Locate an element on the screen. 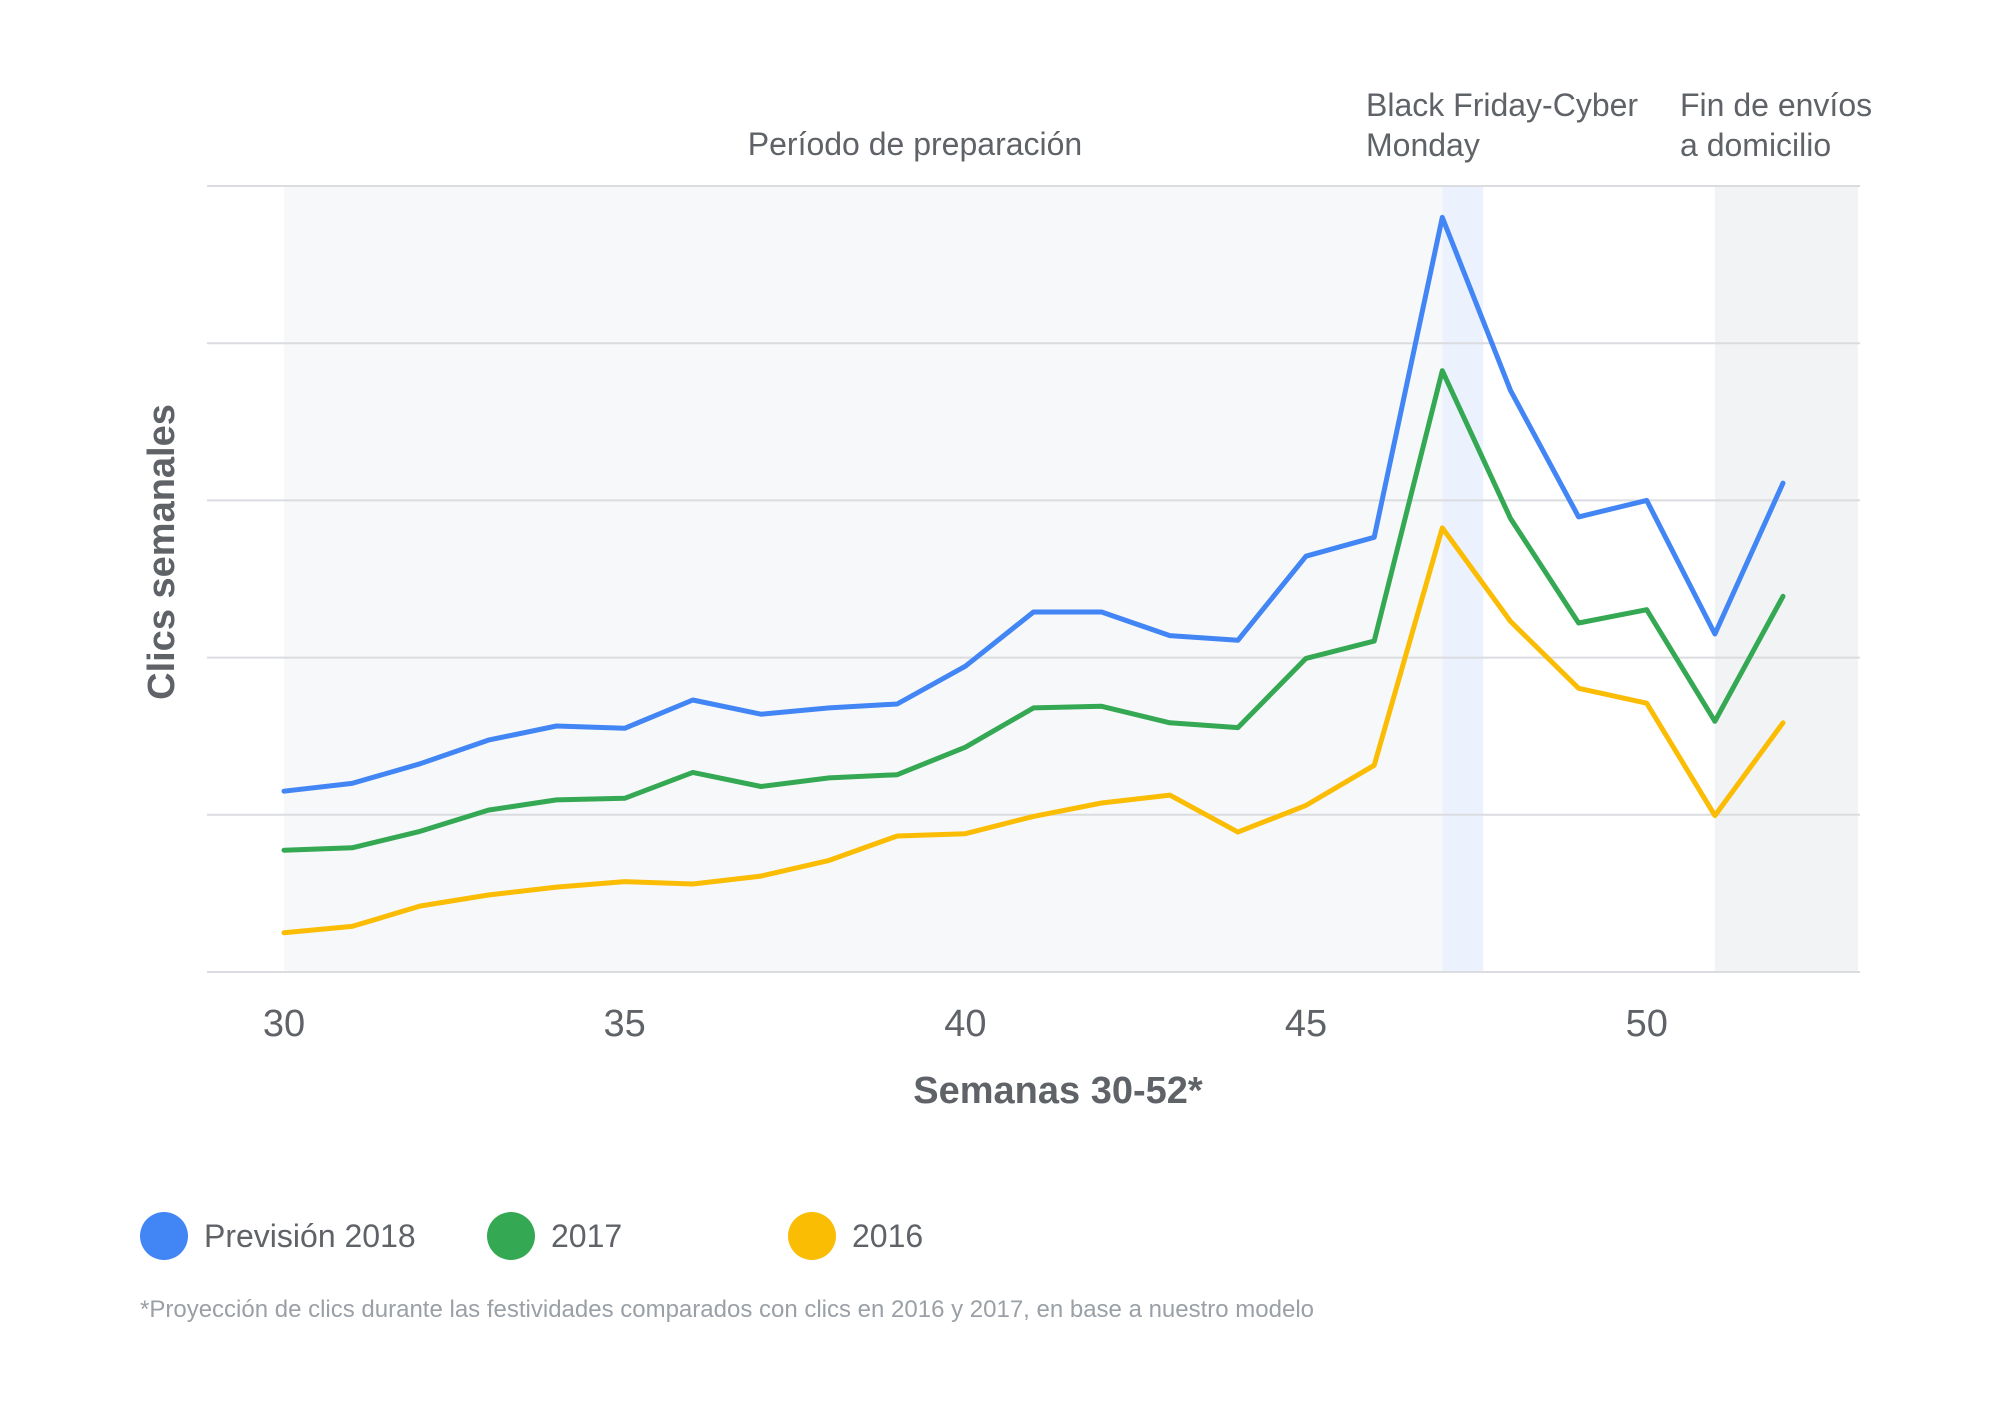 This screenshot has width=2000, height=1404. region-label-shipping-end-0: Fin de envíos is located at coordinates (1776, 105).